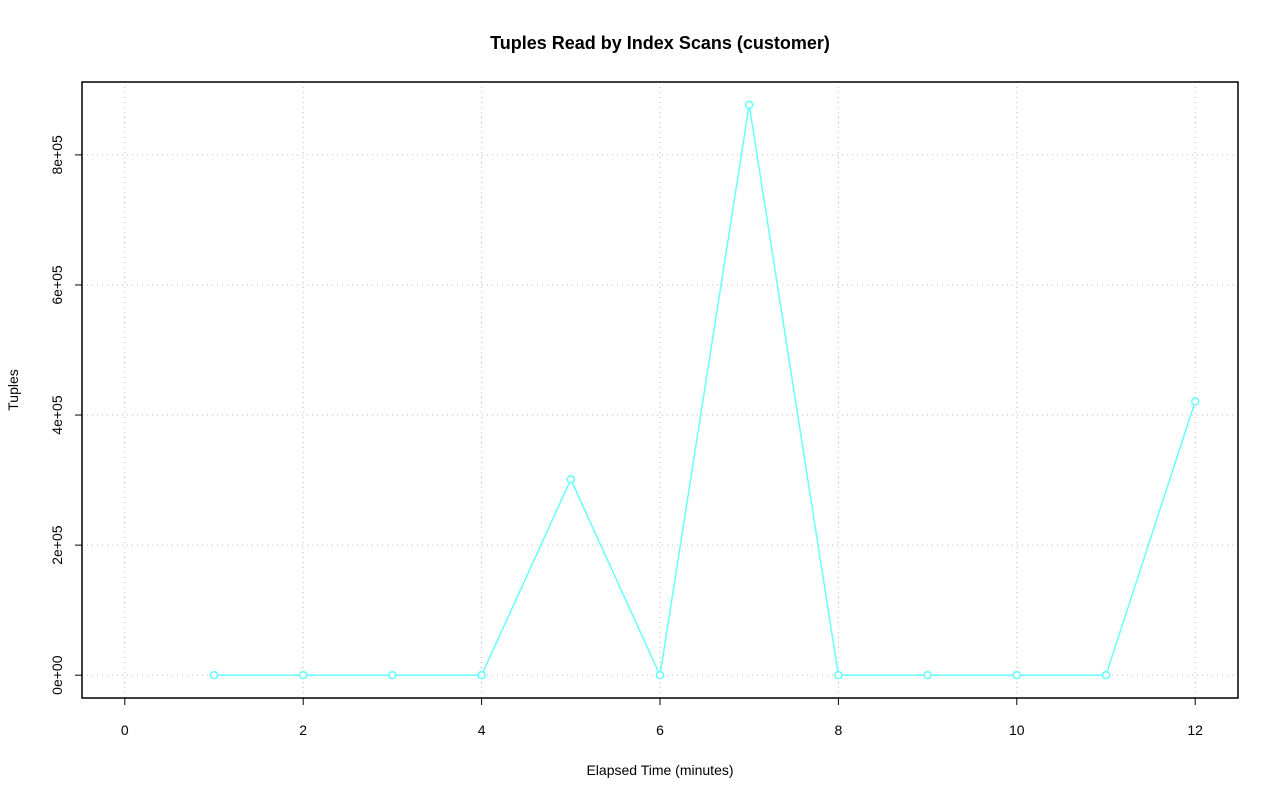  What do you see at coordinates (660, 43) in the screenshot?
I see `chart-title: Tuples Read by Index Scans (customer)` at bounding box center [660, 43].